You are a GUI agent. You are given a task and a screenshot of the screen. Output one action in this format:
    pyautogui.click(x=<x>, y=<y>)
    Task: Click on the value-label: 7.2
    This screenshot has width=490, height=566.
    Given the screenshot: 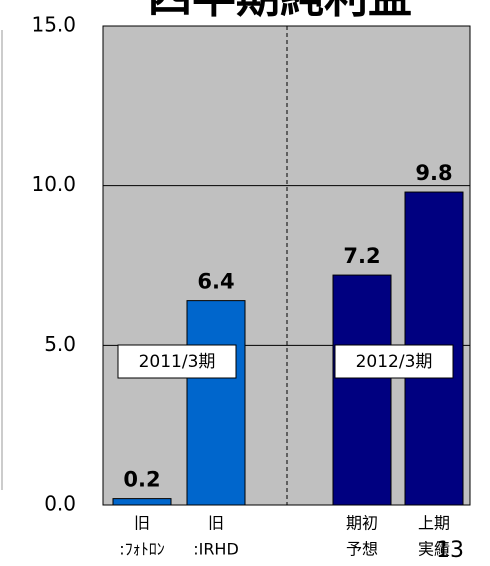 What is the action you would take?
    pyautogui.click(x=361, y=256)
    